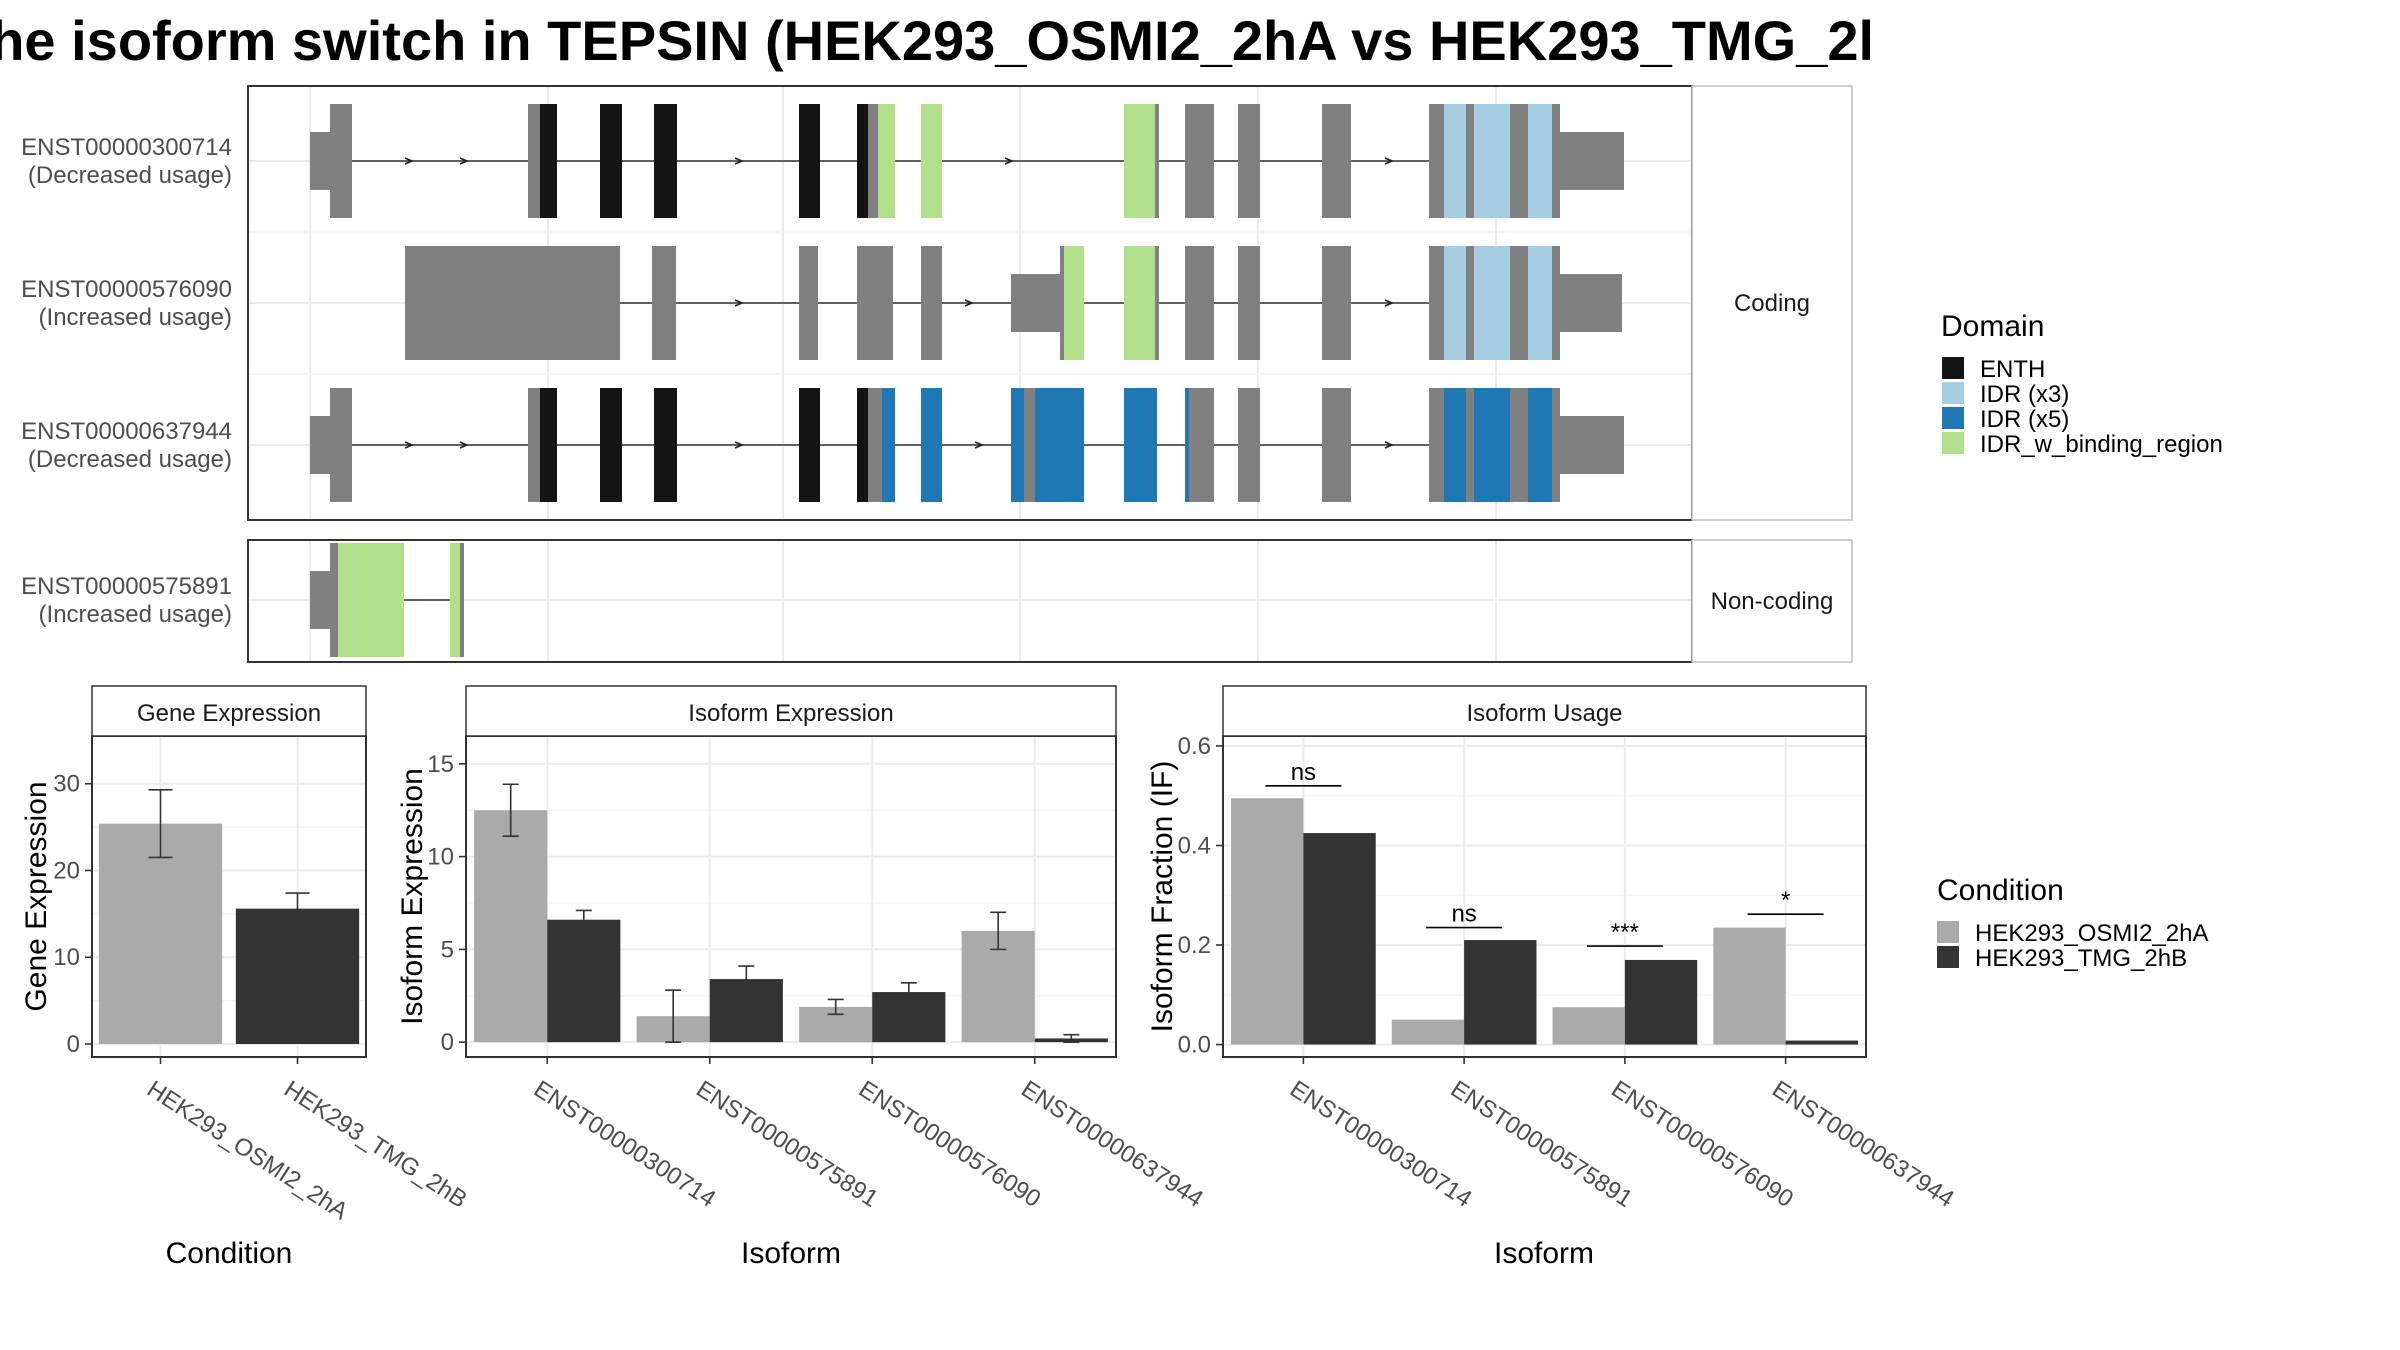  What do you see at coordinates (66, 870) in the screenshot?
I see `y-tick-label: 20` at bounding box center [66, 870].